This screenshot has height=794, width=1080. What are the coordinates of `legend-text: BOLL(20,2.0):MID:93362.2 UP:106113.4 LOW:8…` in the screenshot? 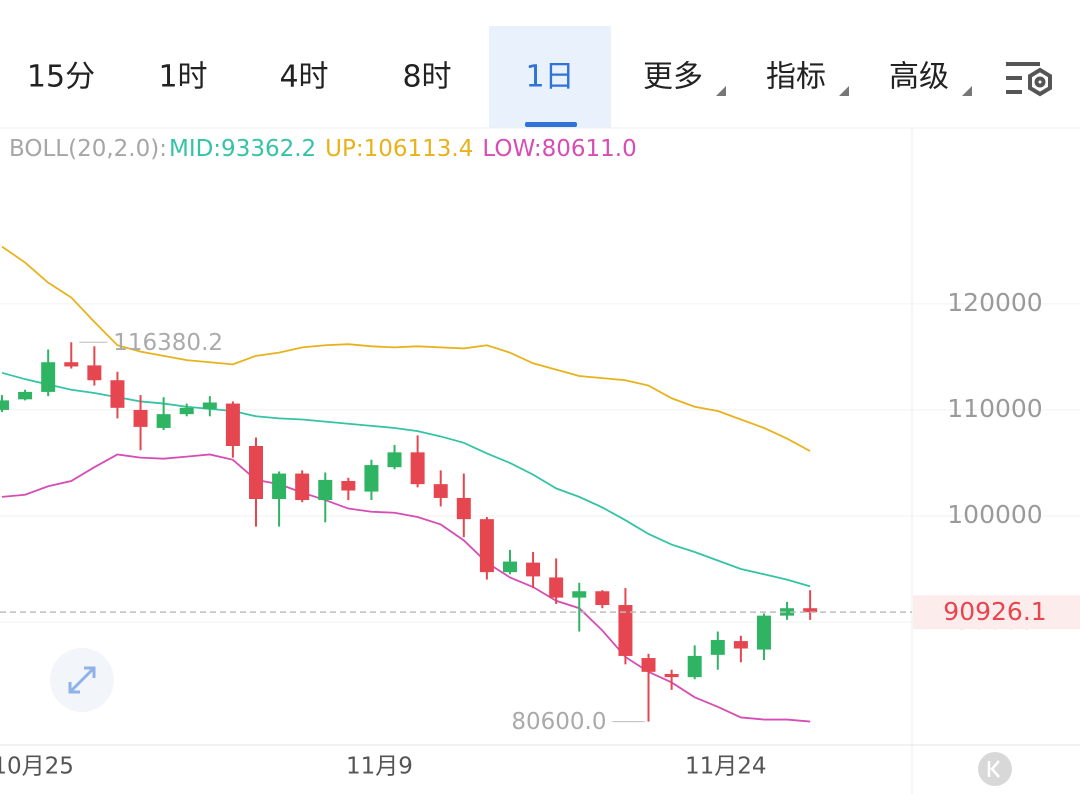 It's located at (323, 149).